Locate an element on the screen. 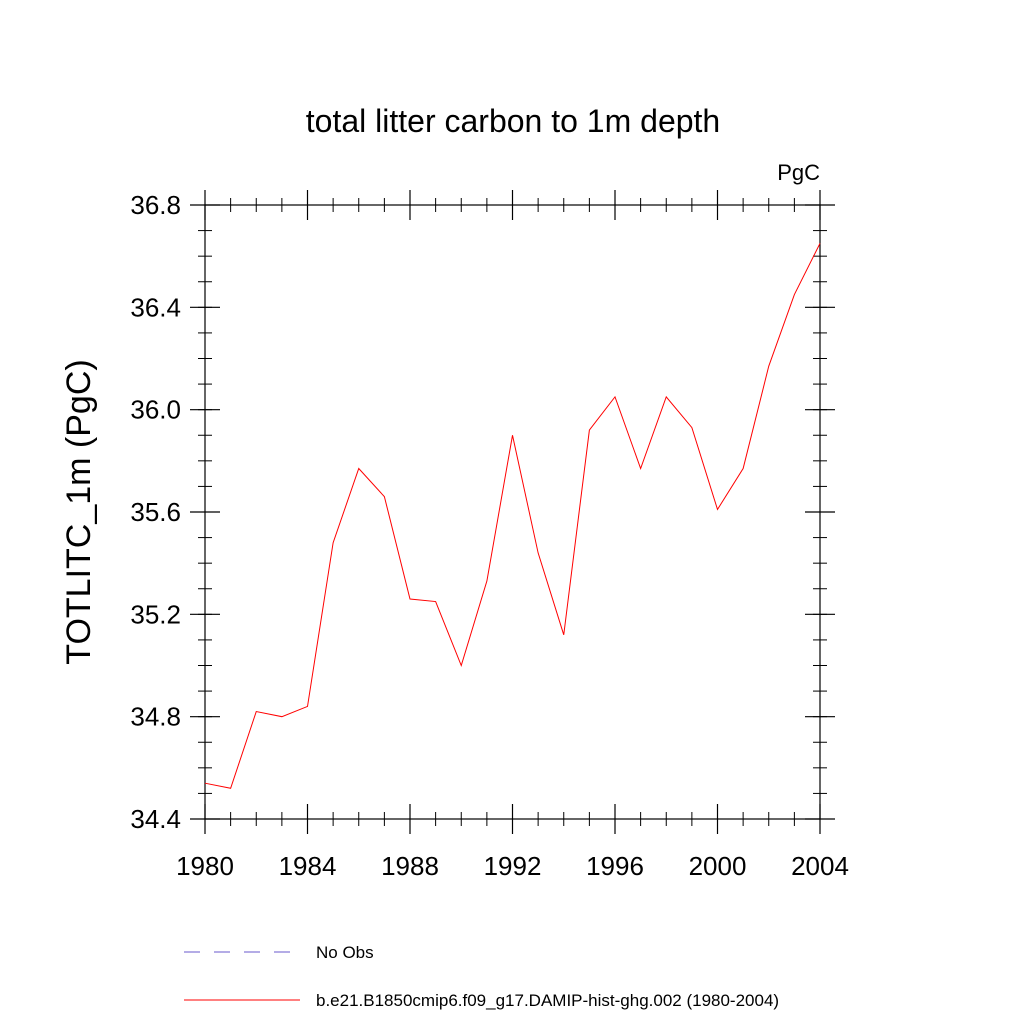 The width and height of the screenshot is (1024, 1024). y-tick-label: 34.8 is located at coordinates (155, 717).